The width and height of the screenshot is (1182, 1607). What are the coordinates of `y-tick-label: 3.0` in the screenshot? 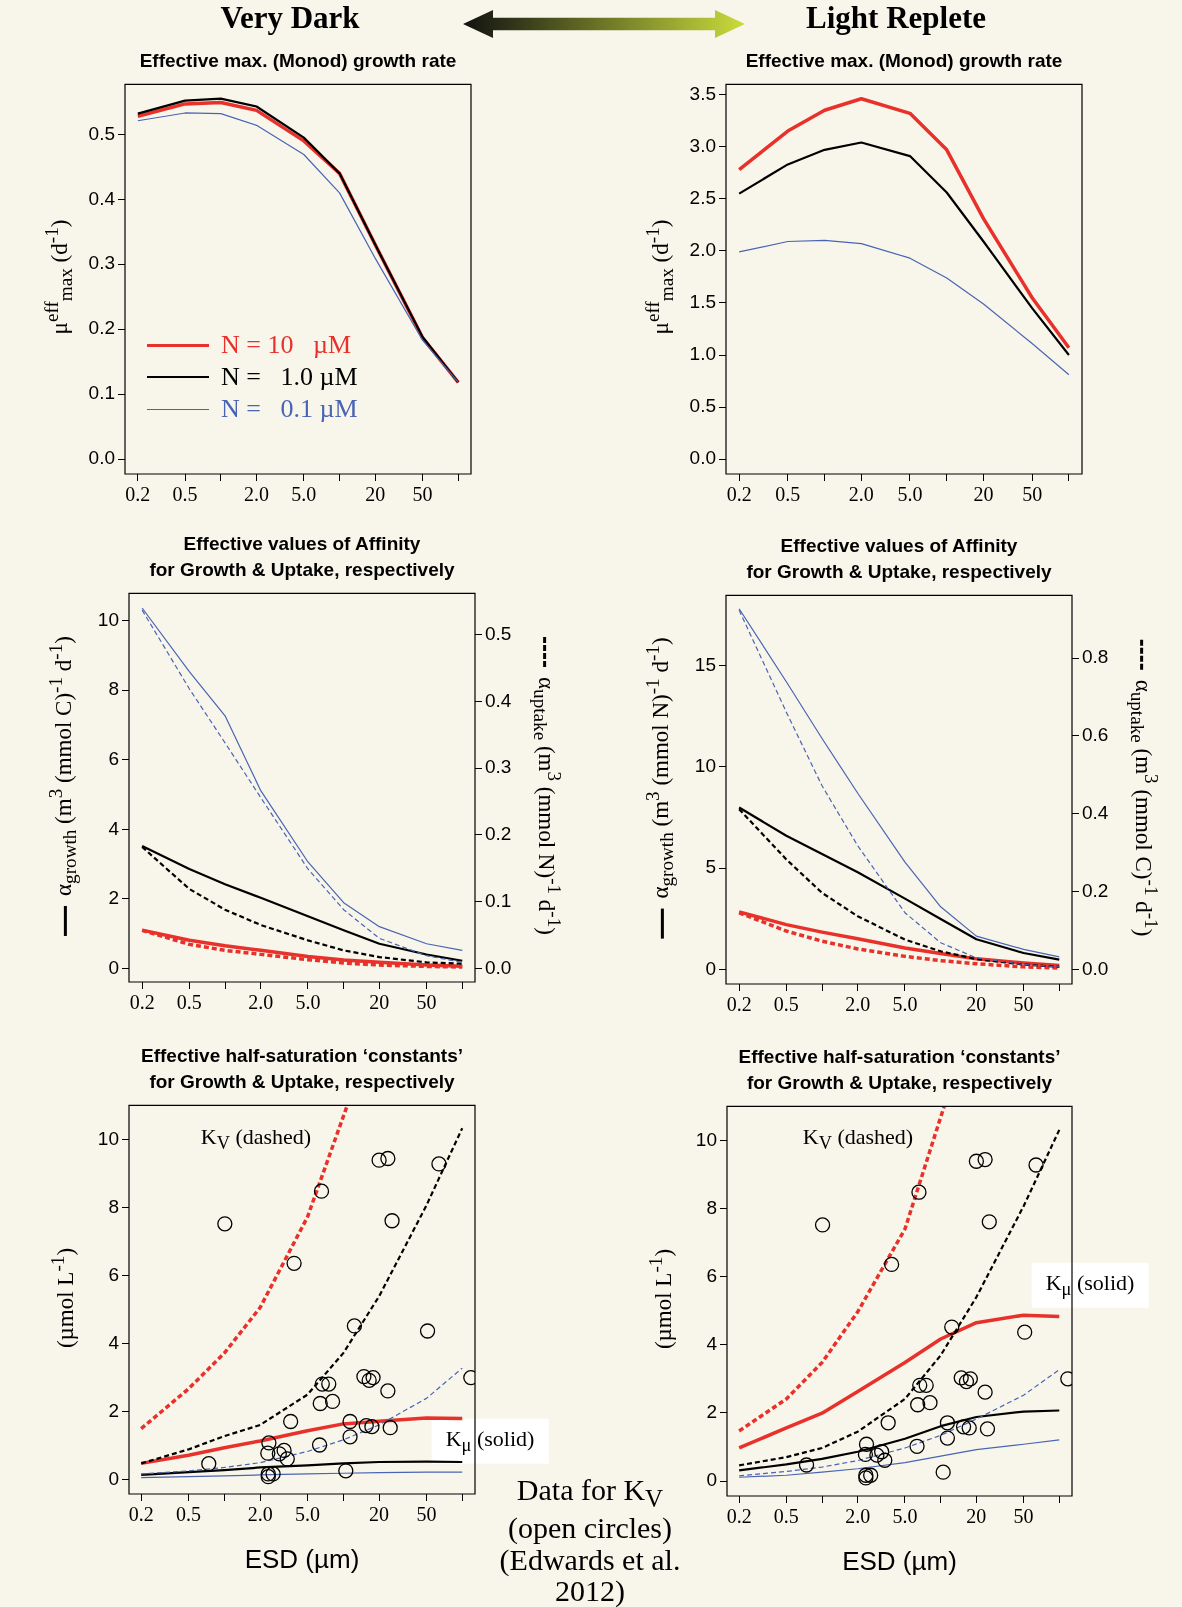 It's located at (702, 145).